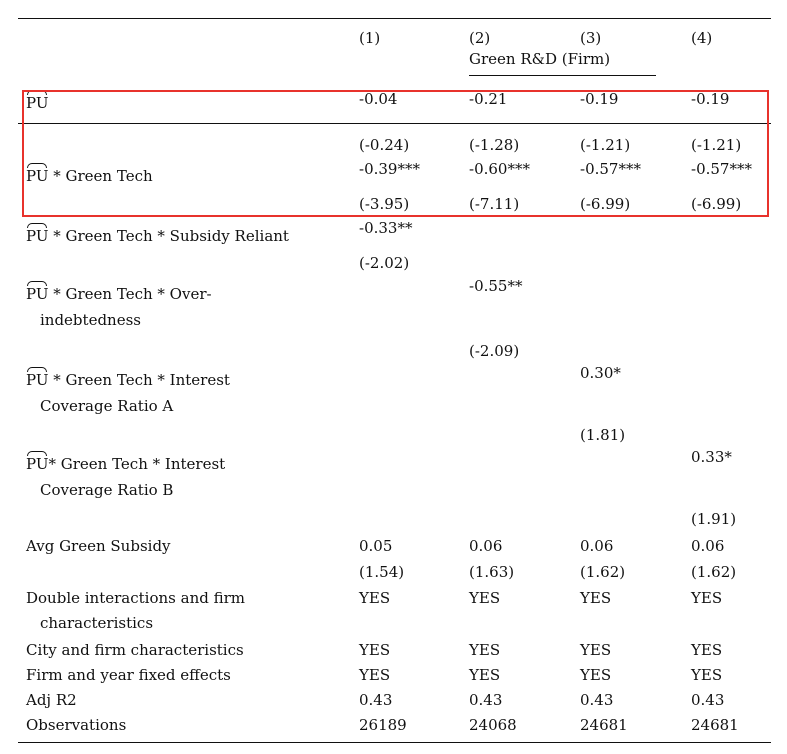 The image size is (787, 754). Describe the element at coordinates (596, 650) in the screenshot. I see `cell-city-3: YES` at that location.